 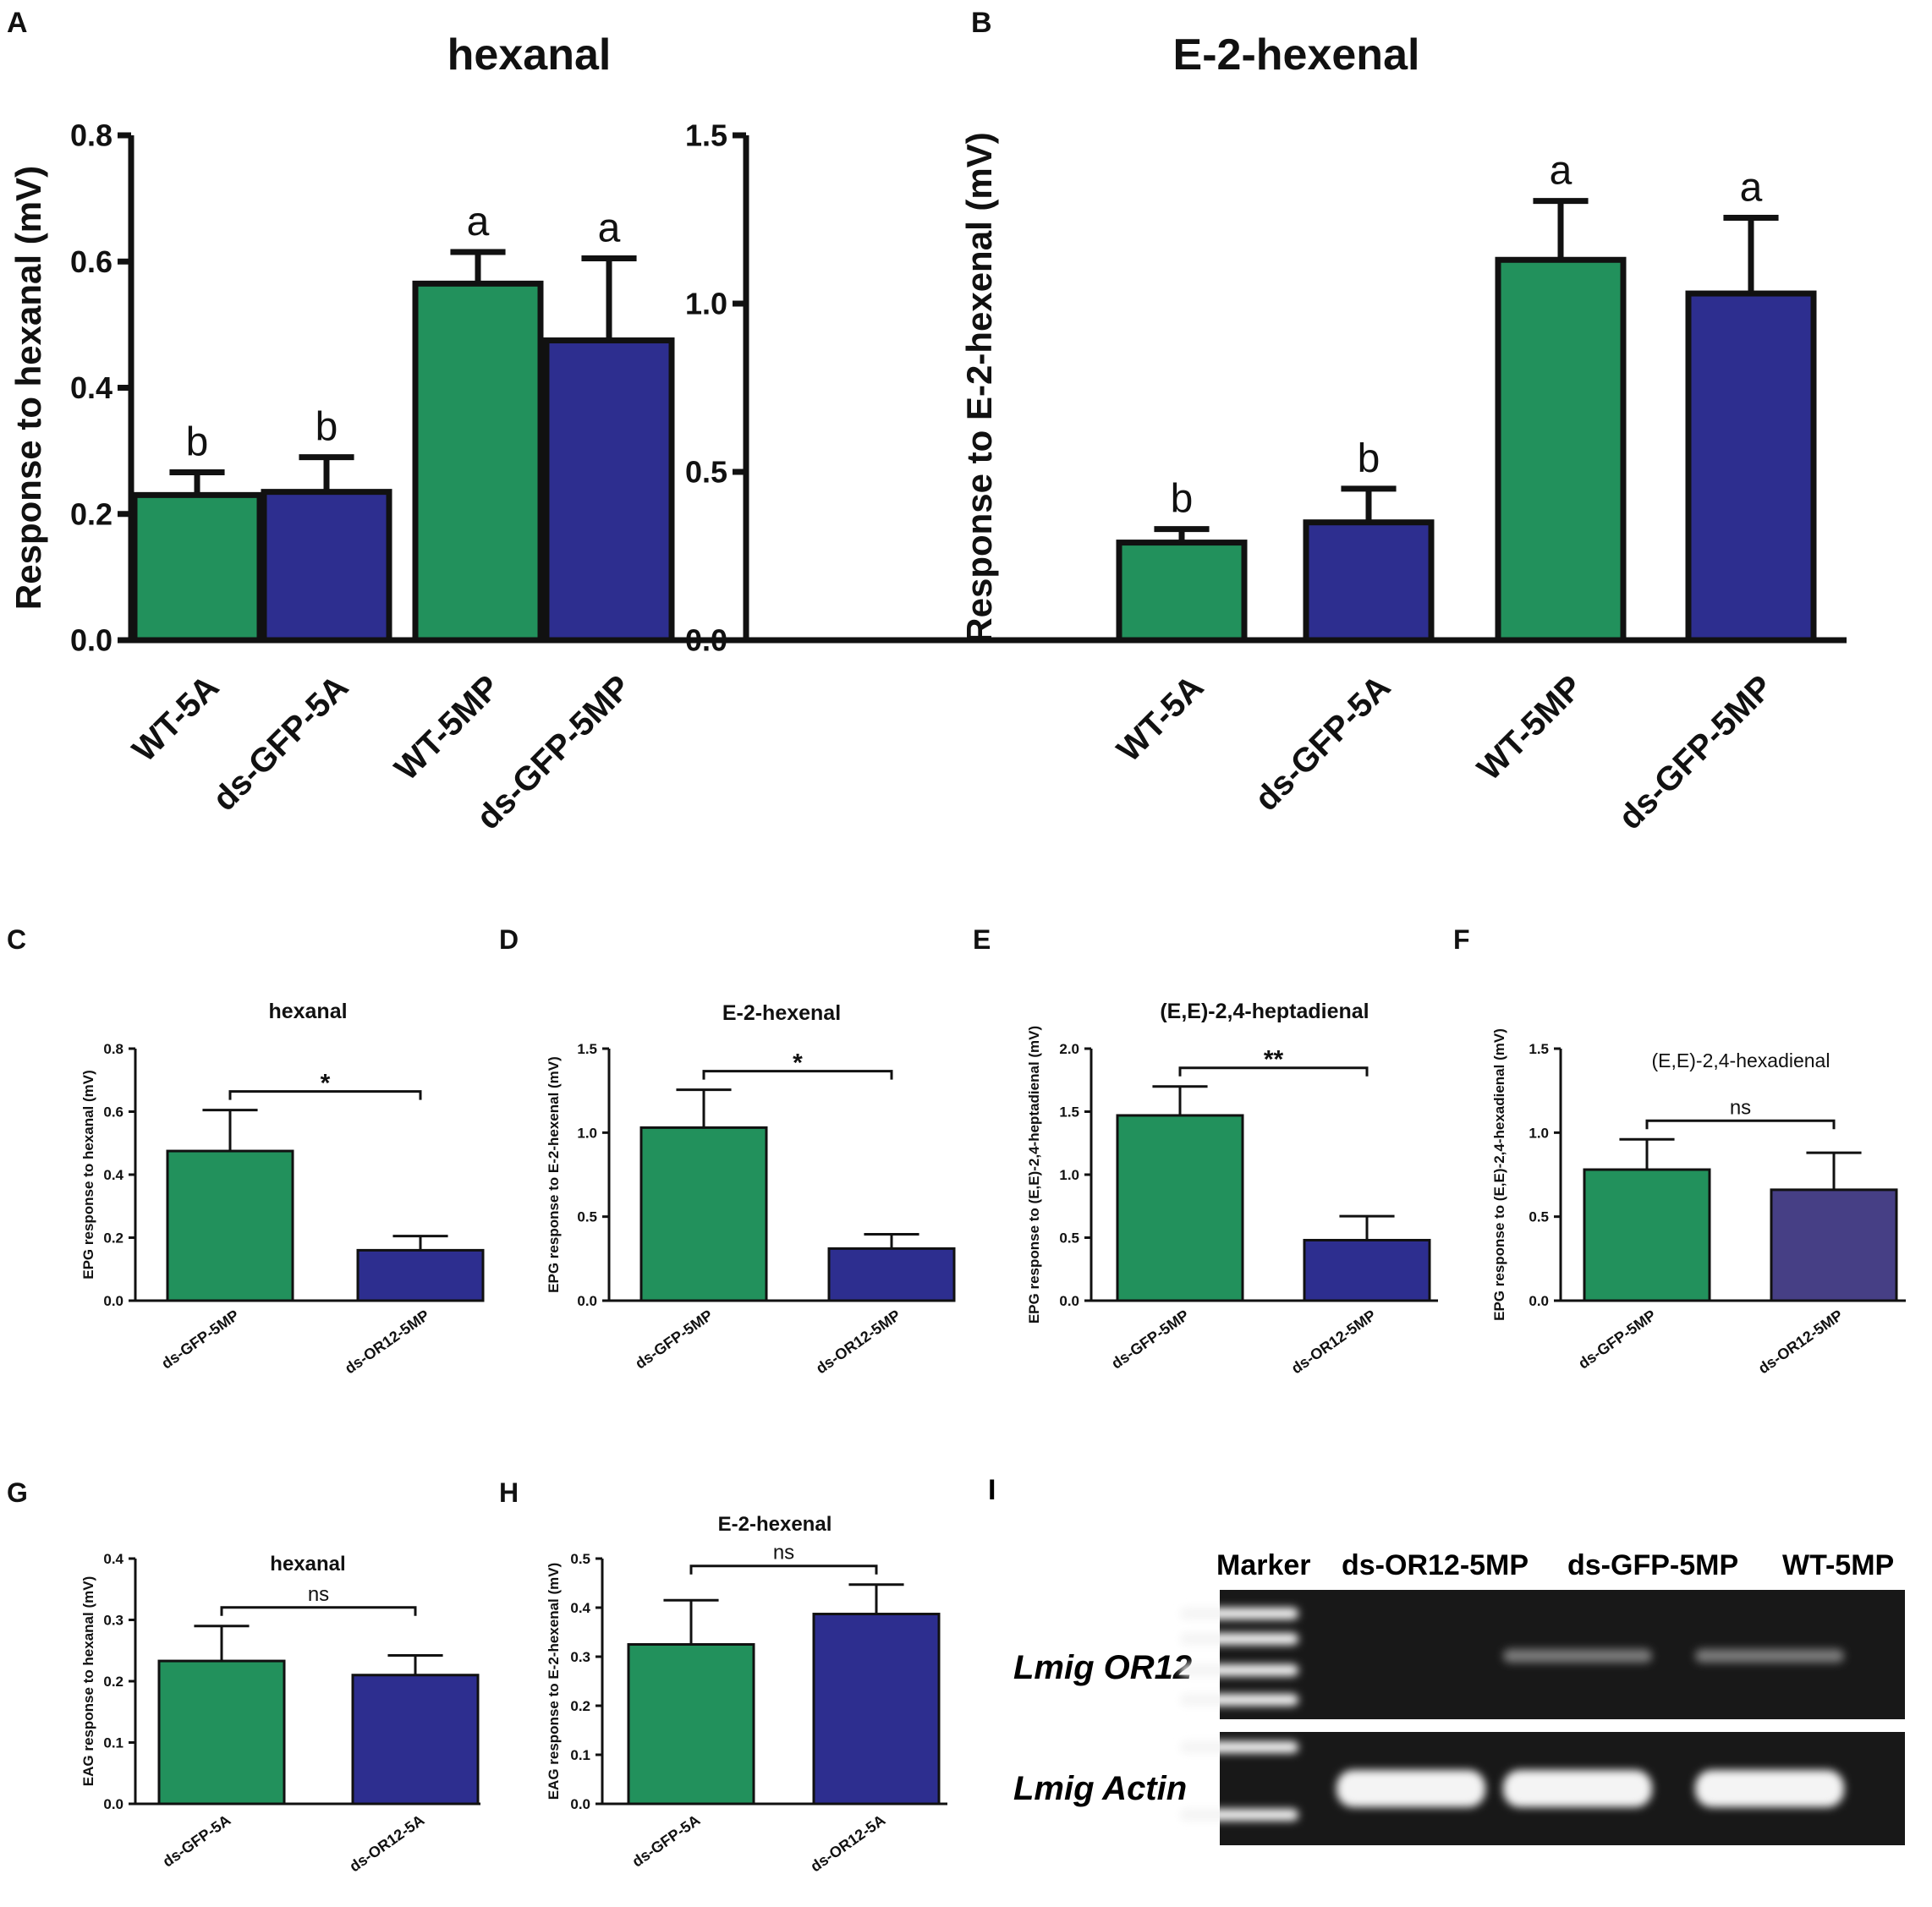 I want to click on y-tick-label: 2.0, so click(x=1069, y=1049).